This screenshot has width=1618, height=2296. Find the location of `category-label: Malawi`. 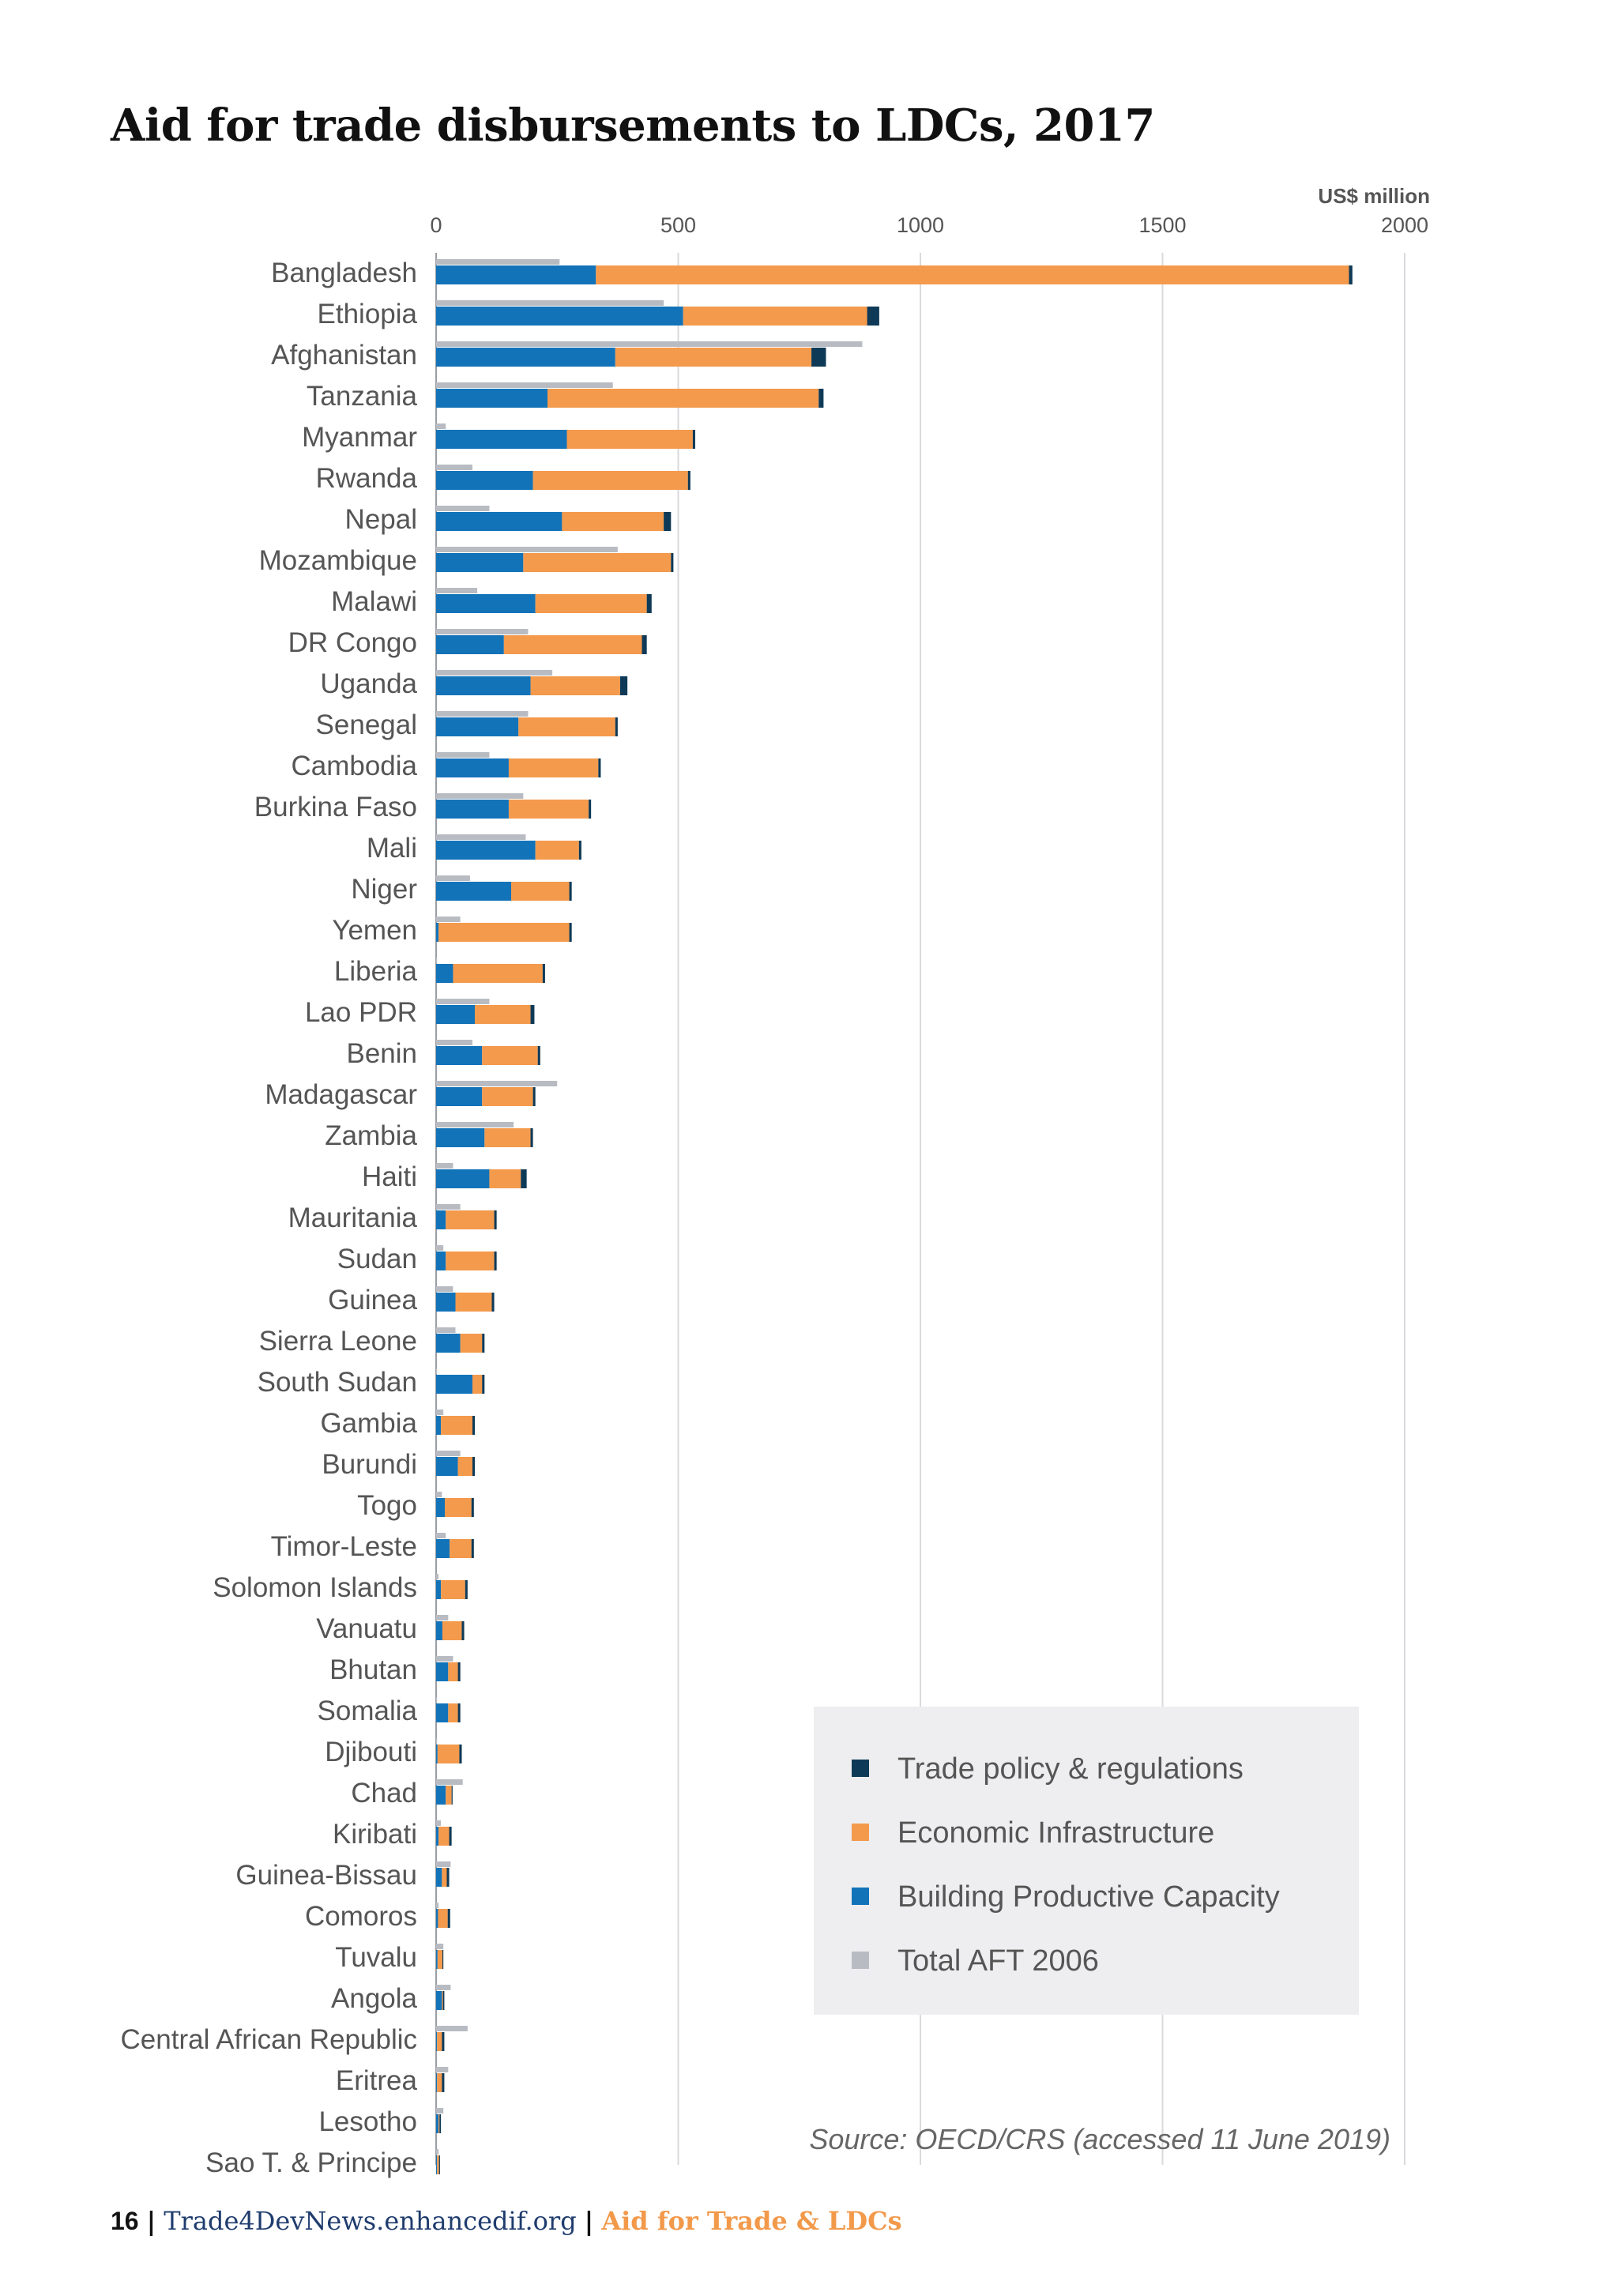

category-label: Malawi is located at coordinates (374, 601).